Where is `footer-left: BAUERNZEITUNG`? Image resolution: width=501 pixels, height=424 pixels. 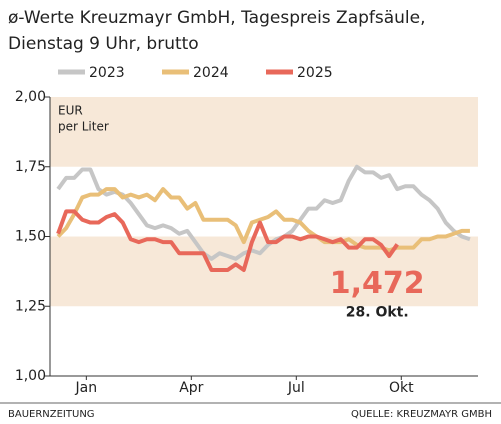
footer-left: BAUERNZEITUNG is located at coordinates (51, 414).